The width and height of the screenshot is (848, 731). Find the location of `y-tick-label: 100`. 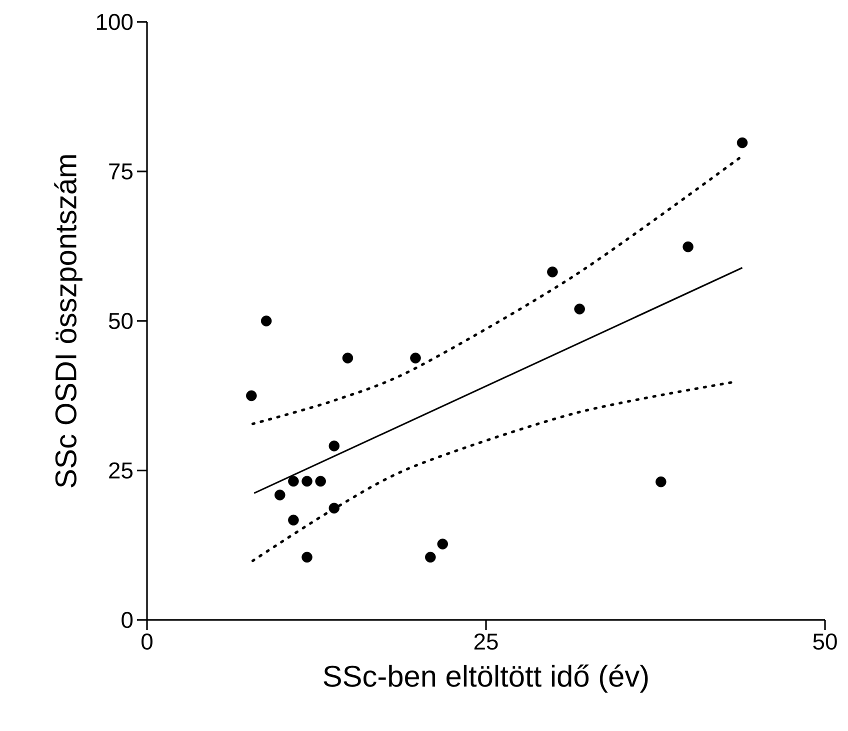

y-tick-label: 100 is located at coordinates (115, 22).